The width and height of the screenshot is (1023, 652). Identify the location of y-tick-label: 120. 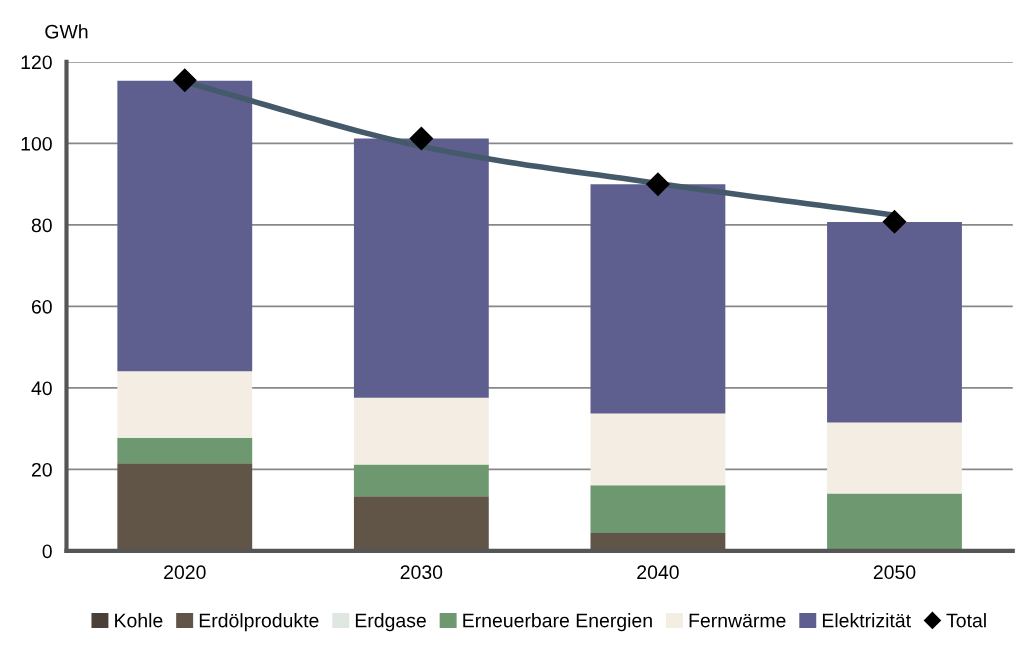
(36, 62).